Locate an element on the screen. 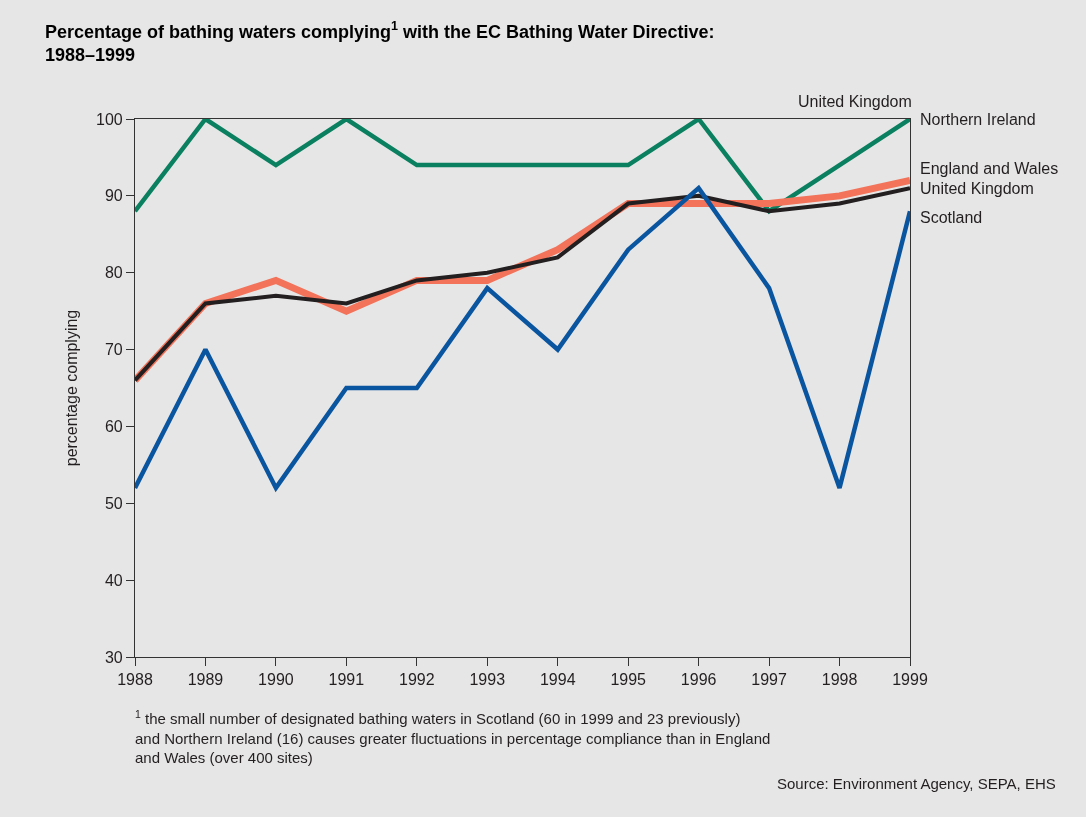 This screenshot has height=817, width=1086. x-tick-label: 1991 is located at coordinates (346, 680).